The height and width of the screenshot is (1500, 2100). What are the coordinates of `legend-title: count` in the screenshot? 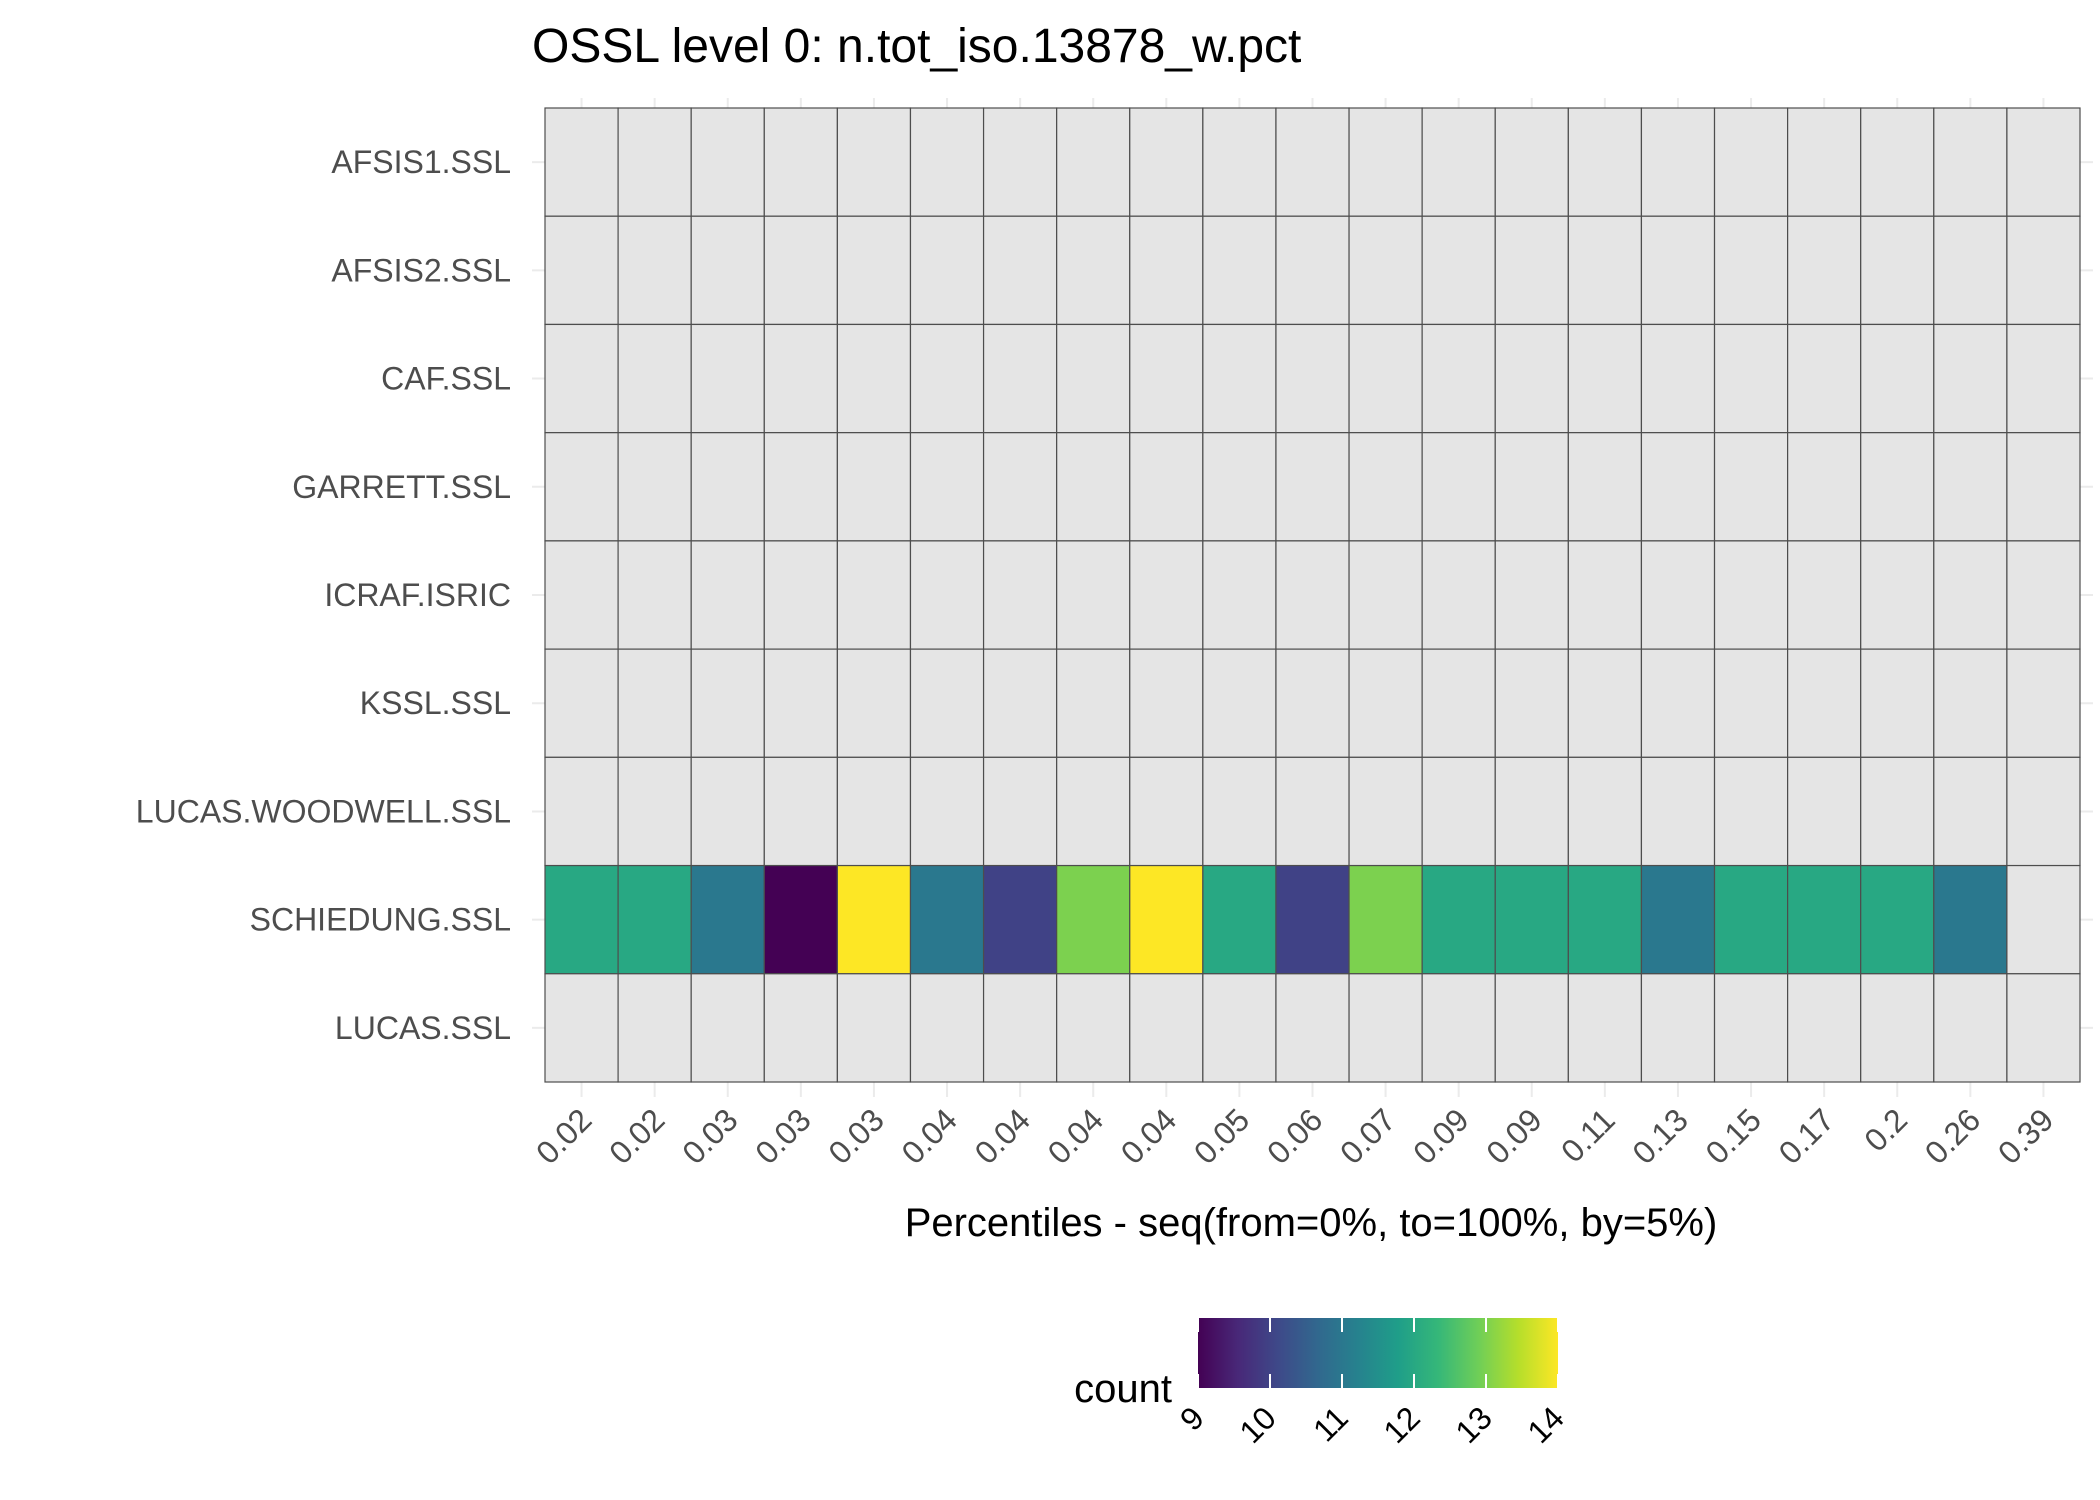 It's located at (1123, 1389).